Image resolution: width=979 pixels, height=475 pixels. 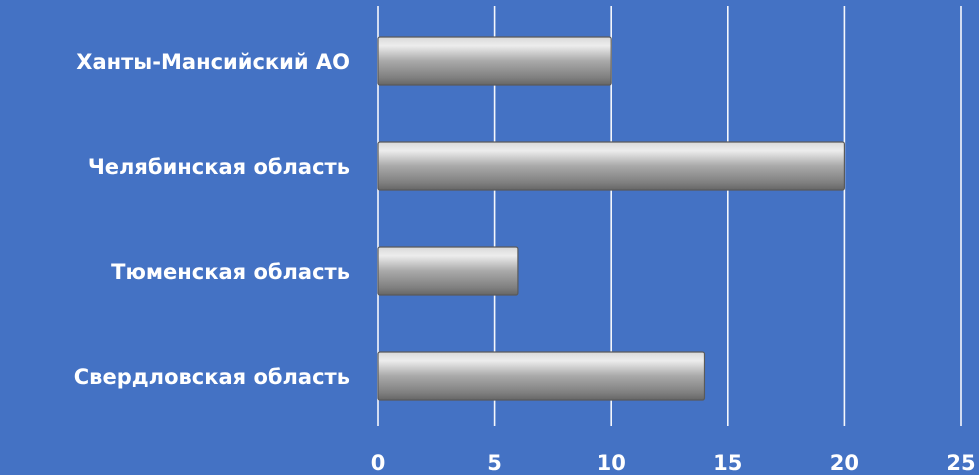 What do you see at coordinates (494, 463) in the screenshot?
I see `x-tick-label: 5` at bounding box center [494, 463].